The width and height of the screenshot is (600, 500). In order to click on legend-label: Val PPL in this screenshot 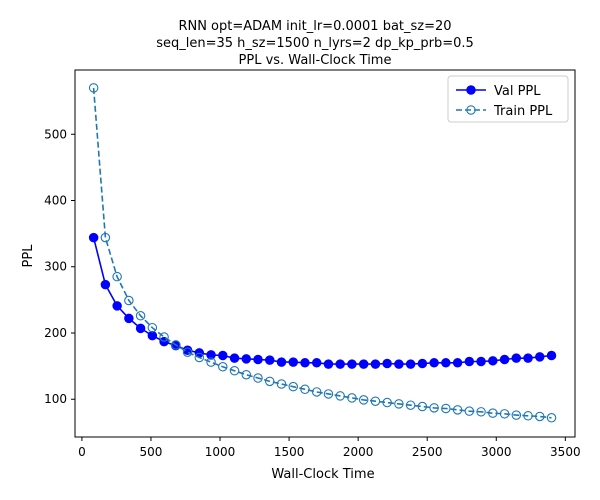, I will do `click(517, 91)`.